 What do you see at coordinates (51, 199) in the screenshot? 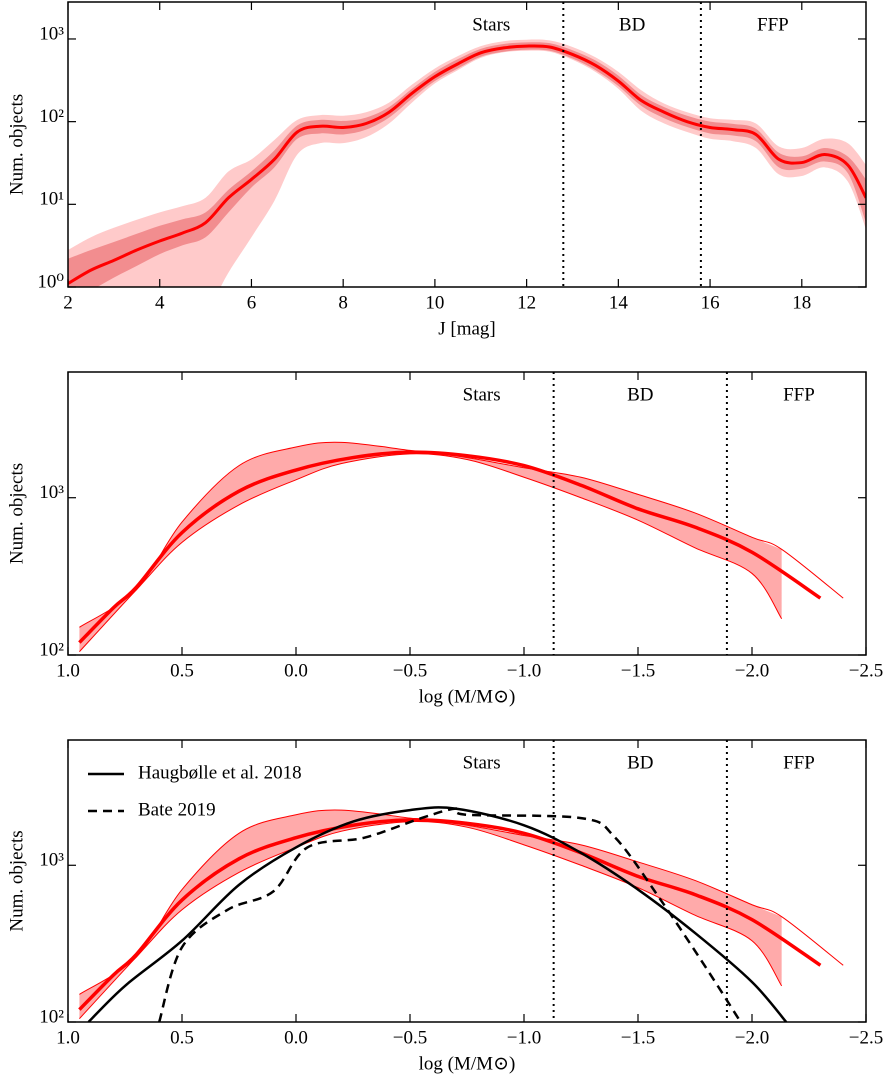
I see `y-tick-label: 10¹` at bounding box center [51, 199].